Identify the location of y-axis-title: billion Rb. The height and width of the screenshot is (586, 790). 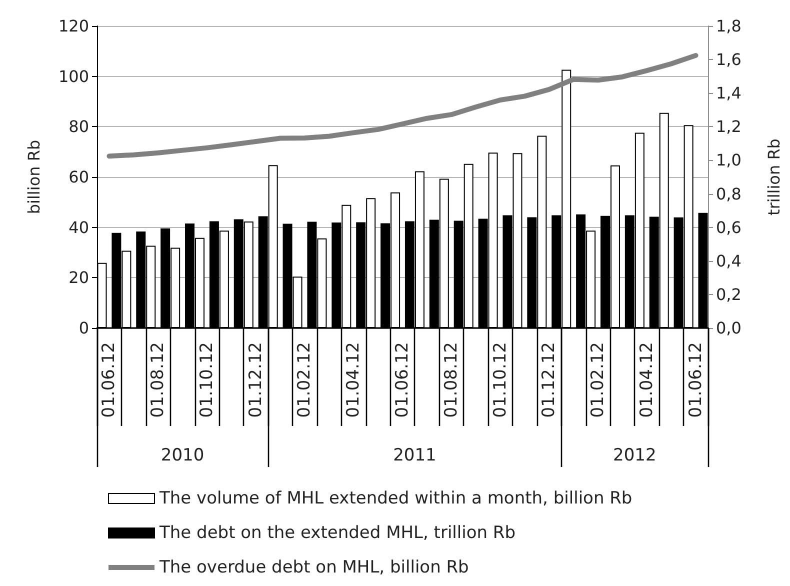
(34, 177).